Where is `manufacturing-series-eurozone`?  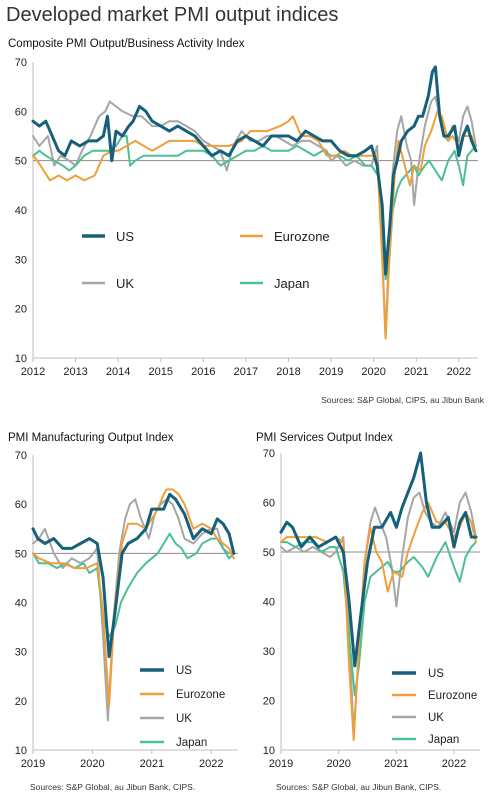 manufacturing-series-eurozone is located at coordinates (133, 597).